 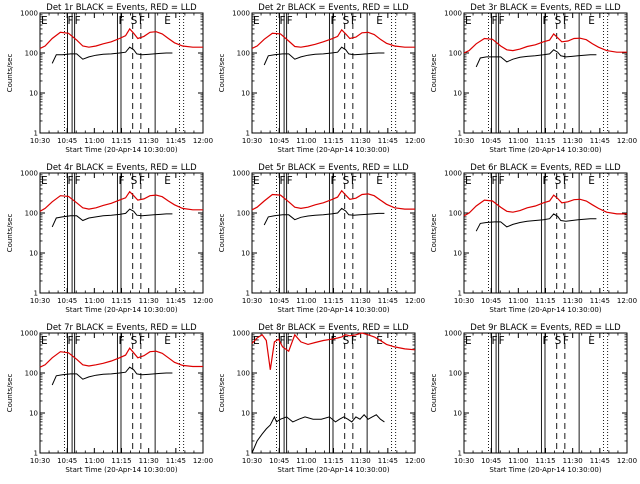 What do you see at coordinates (545, 168) in the screenshot?
I see `plot-title: Det 6r BLACK = Events, RED = LLD` at bounding box center [545, 168].